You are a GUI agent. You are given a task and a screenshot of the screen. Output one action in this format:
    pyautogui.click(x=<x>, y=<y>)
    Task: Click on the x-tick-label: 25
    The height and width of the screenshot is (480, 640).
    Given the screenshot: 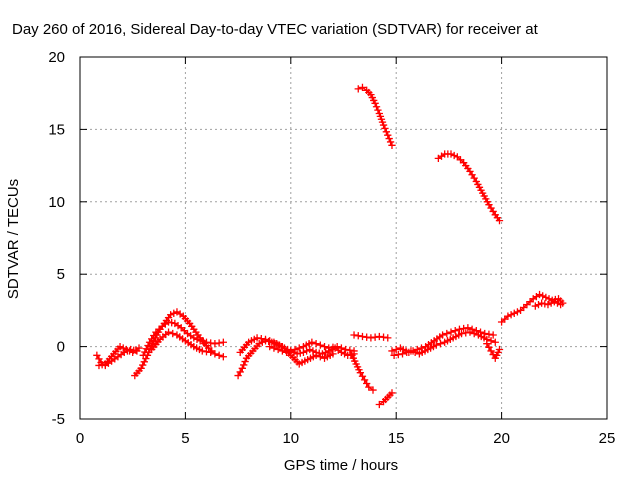 What is the action you would take?
    pyautogui.click(x=607, y=438)
    